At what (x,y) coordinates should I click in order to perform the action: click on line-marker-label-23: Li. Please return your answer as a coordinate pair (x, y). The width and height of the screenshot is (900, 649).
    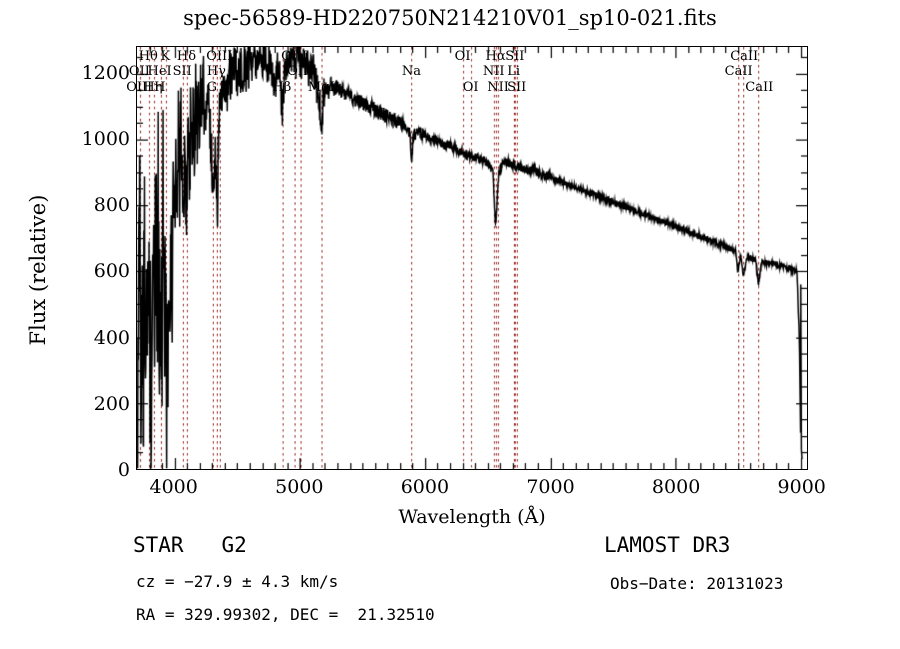
    Looking at the image, I should click on (514, 71).